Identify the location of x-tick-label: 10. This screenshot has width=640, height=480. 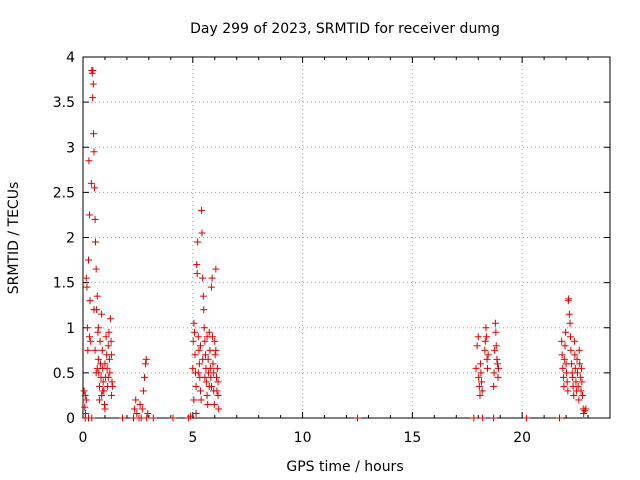
(303, 438).